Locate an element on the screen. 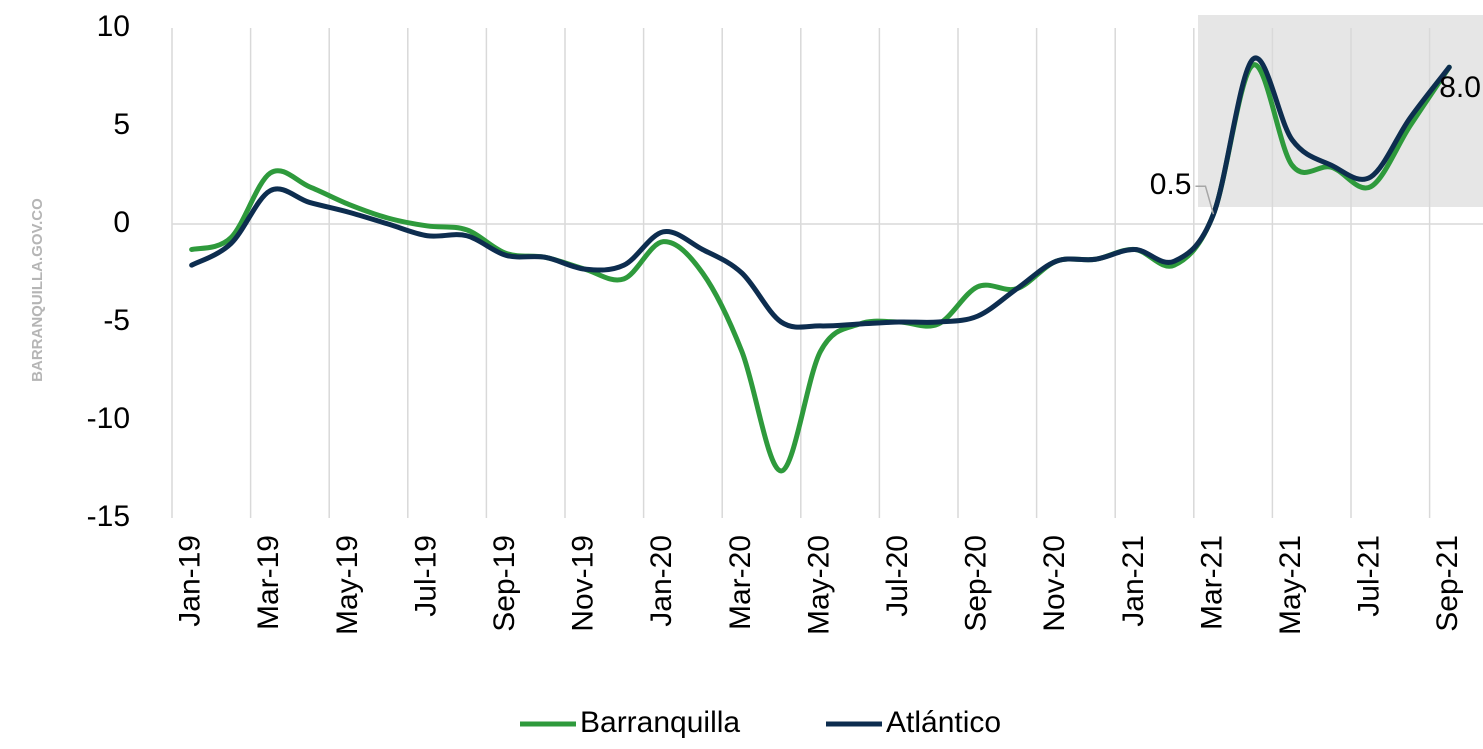 The image size is (1483, 749). x-tick-label: Sep-20 is located at coordinates (976, 583).